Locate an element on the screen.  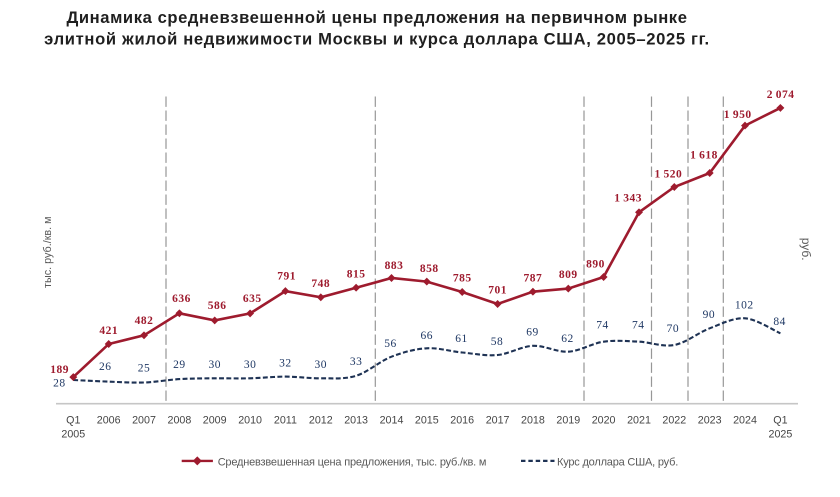
svg-text: 2023 is located at coordinates (710, 421).